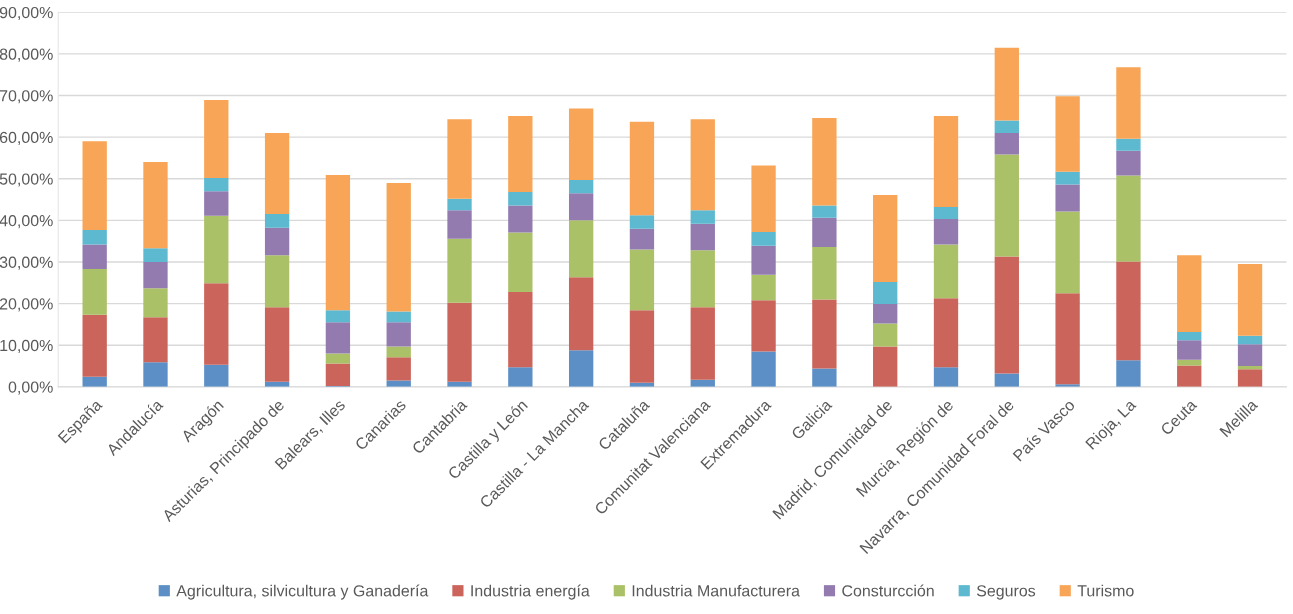 The width and height of the screenshot is (1293, 614). I want to click on y-tick-label: 0,00%, so click(30, 388).